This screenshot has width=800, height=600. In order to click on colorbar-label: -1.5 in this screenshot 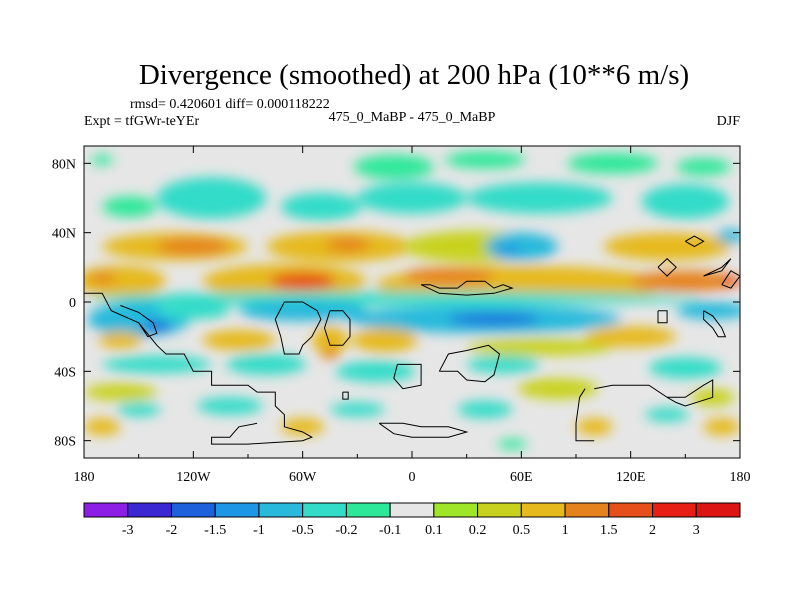, I will do `click(215, 530)`.